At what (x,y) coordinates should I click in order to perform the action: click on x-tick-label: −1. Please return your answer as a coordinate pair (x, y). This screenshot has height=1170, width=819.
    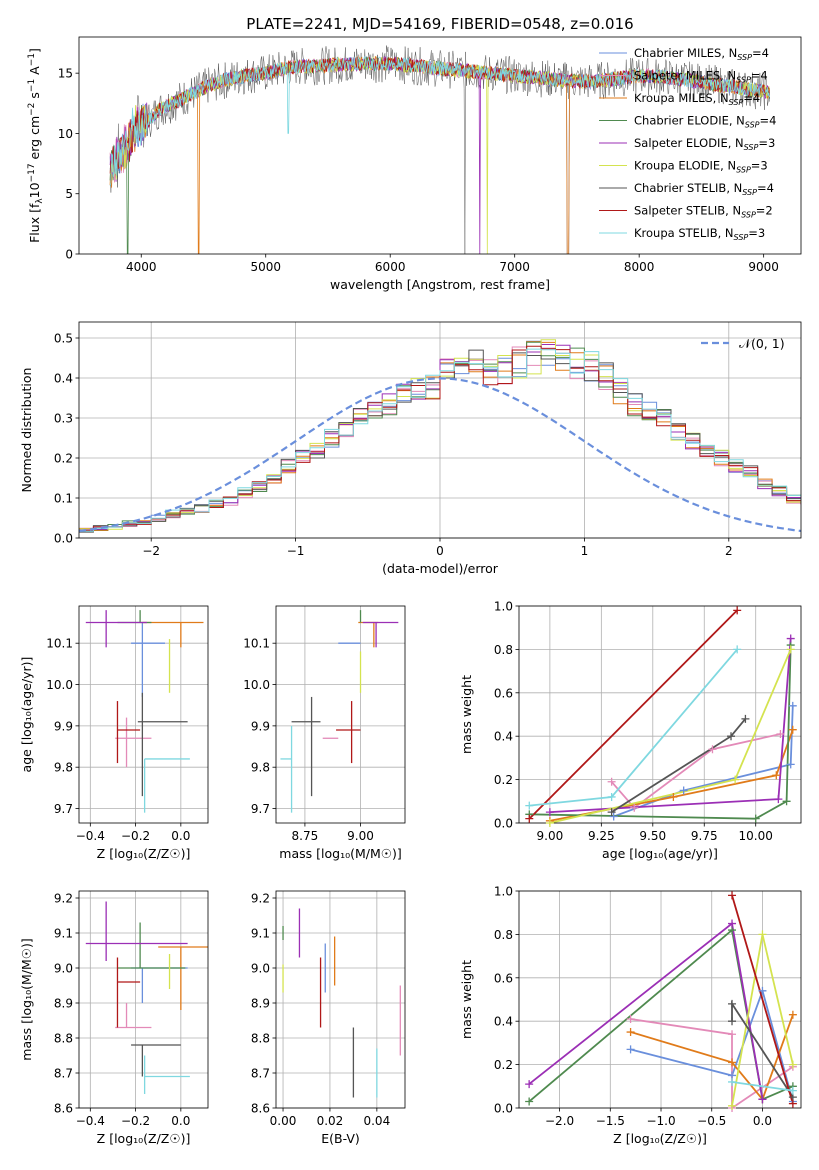
    Looking at the image, I should click on (296, 551).